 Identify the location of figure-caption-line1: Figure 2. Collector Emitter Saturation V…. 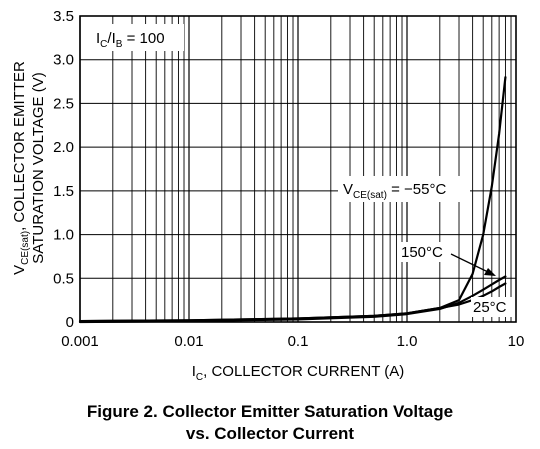
(270, 411).